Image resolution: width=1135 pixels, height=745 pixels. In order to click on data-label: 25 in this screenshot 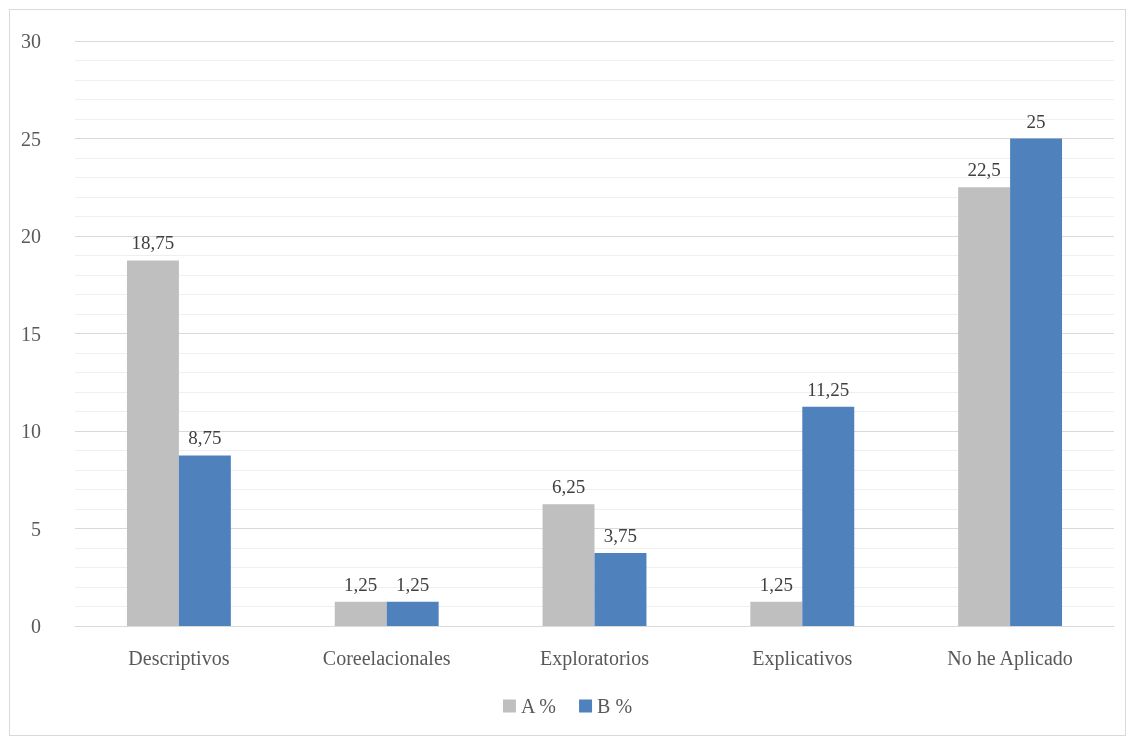, I will do `click(1036, 121)`.